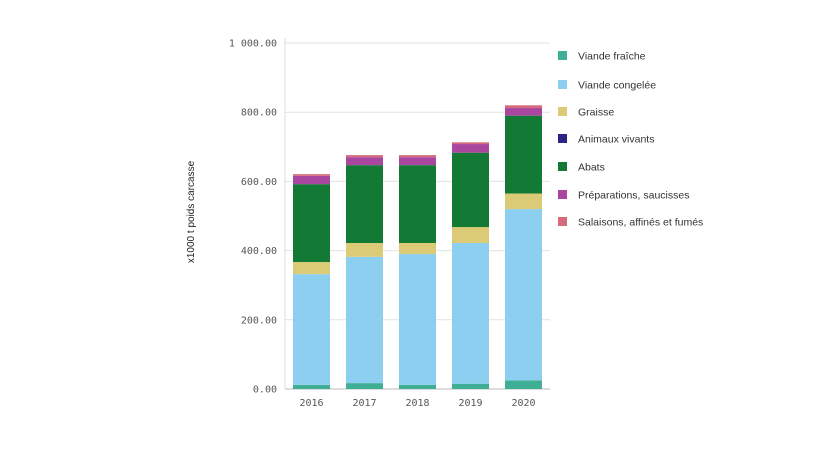  Describe the element at coordinates (612, 57) in the screenshot. I see `legend-label: Viande fraîche` at that location.